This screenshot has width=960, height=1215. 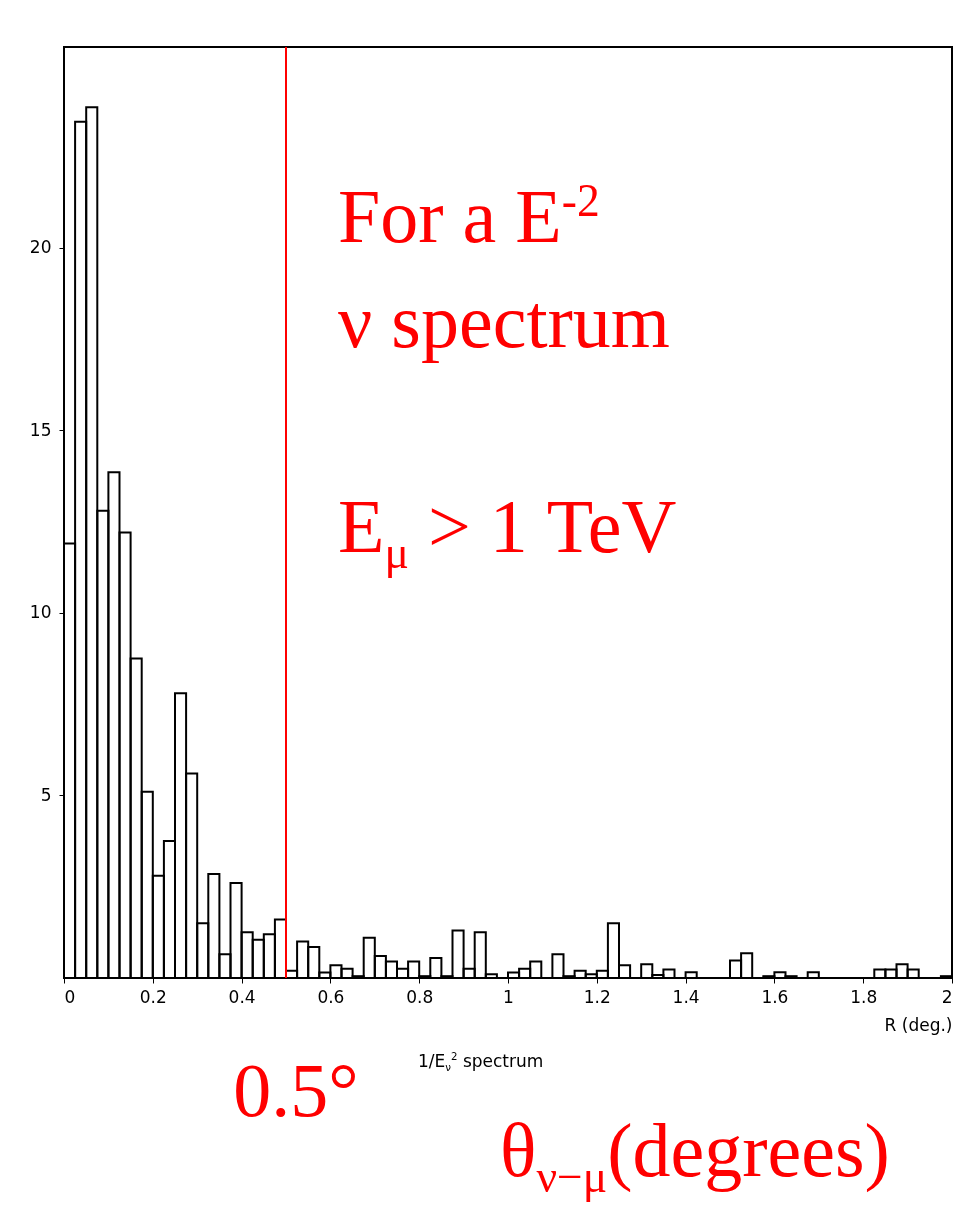 What do you see at coordinates (504, 321) in the screenshot?
I see `annotation: ν spectrum` at bounding box center [504, 321].